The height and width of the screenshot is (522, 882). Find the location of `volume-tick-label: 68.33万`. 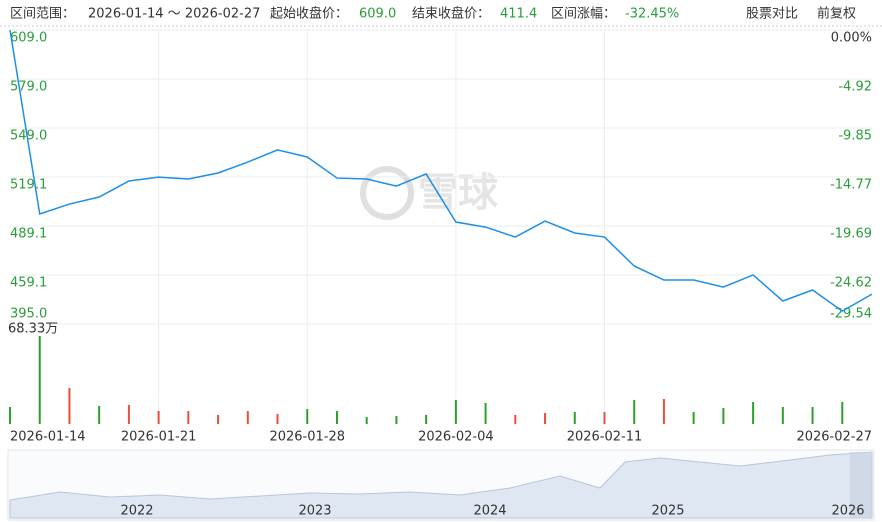

volume-tick-label: 68.33万 is located at coordinates (33, 329).